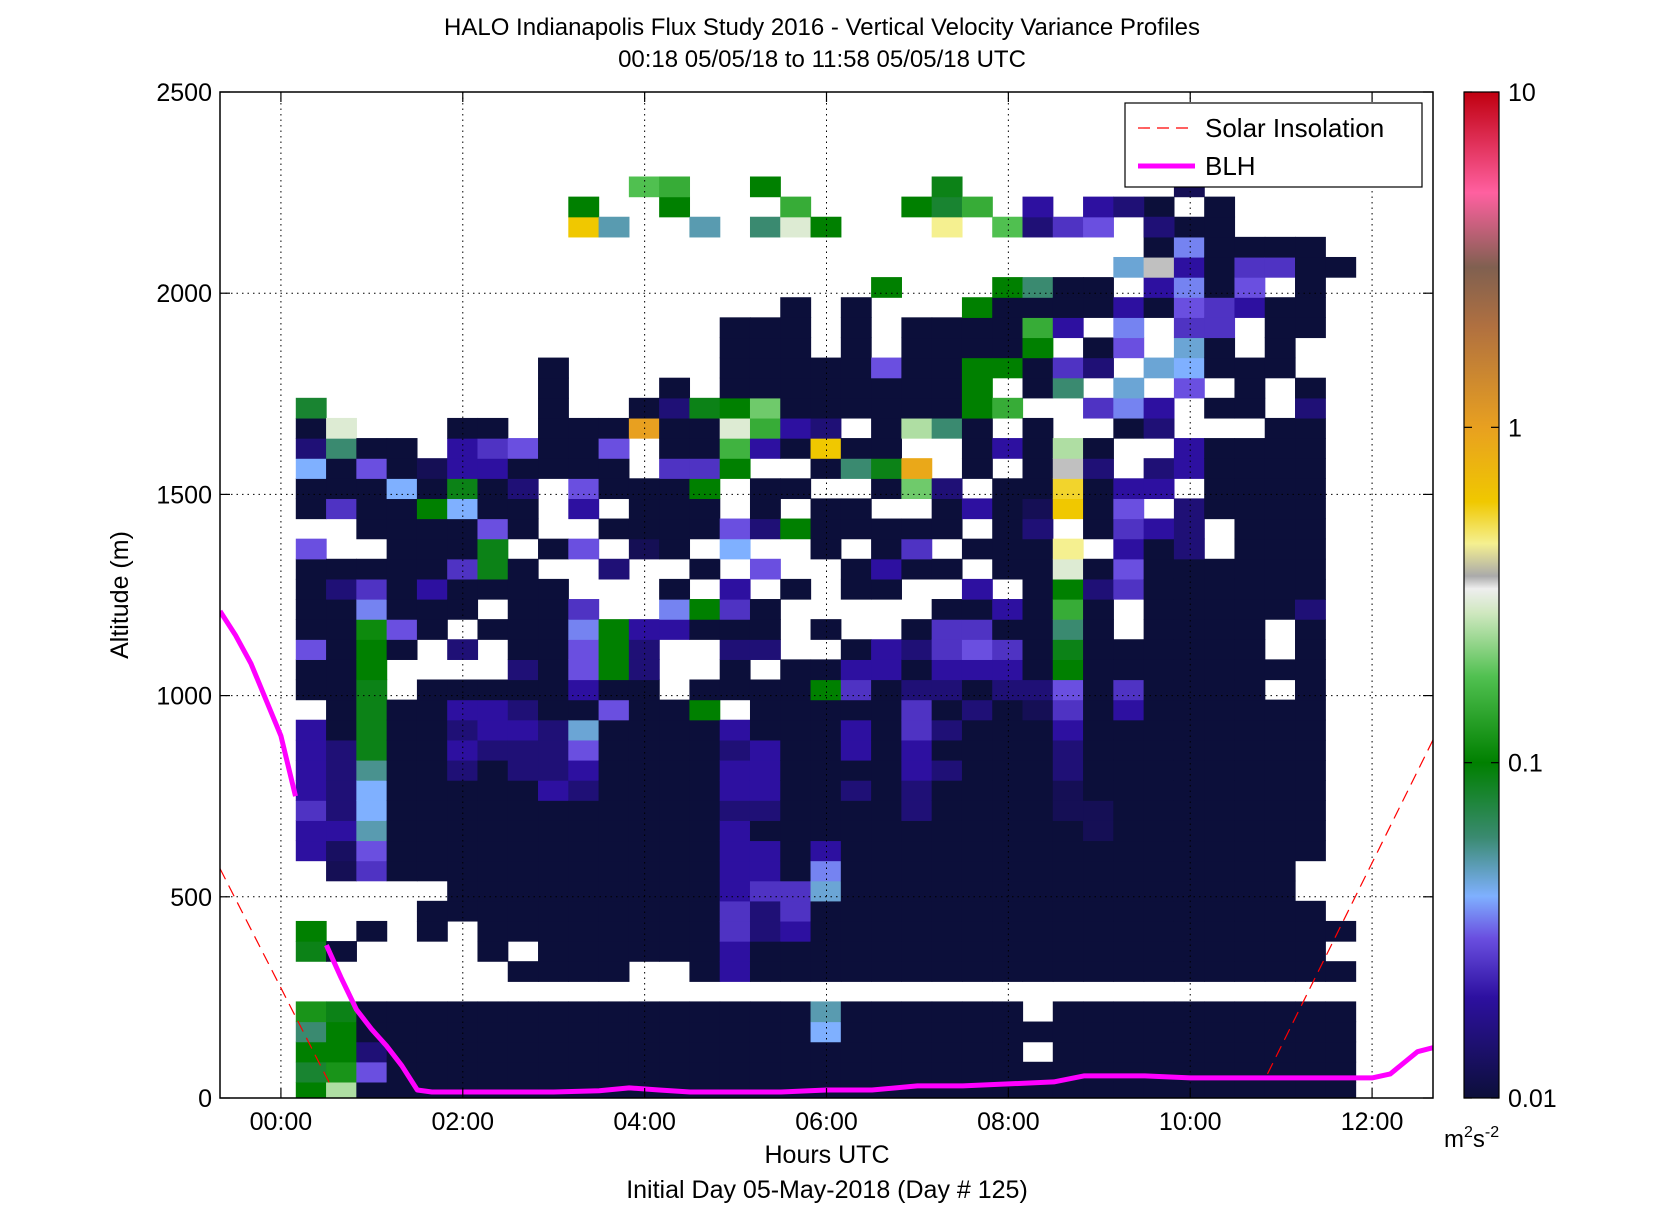 This screenshot has width=1679, height=1216. Describe the element at coordinates (184, 697) in the screenshot. I see `y-tick-label: 1000` at that location.